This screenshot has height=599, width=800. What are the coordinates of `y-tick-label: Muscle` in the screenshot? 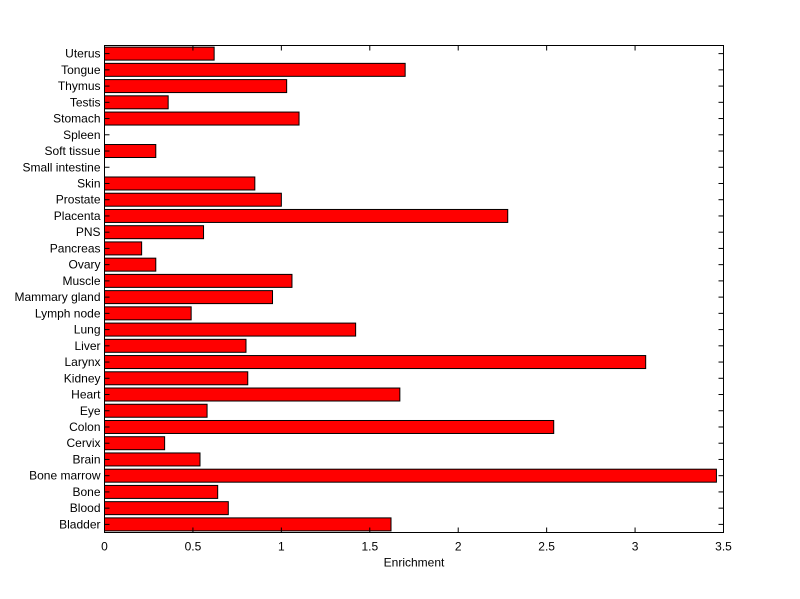 It's located at (81, 281).